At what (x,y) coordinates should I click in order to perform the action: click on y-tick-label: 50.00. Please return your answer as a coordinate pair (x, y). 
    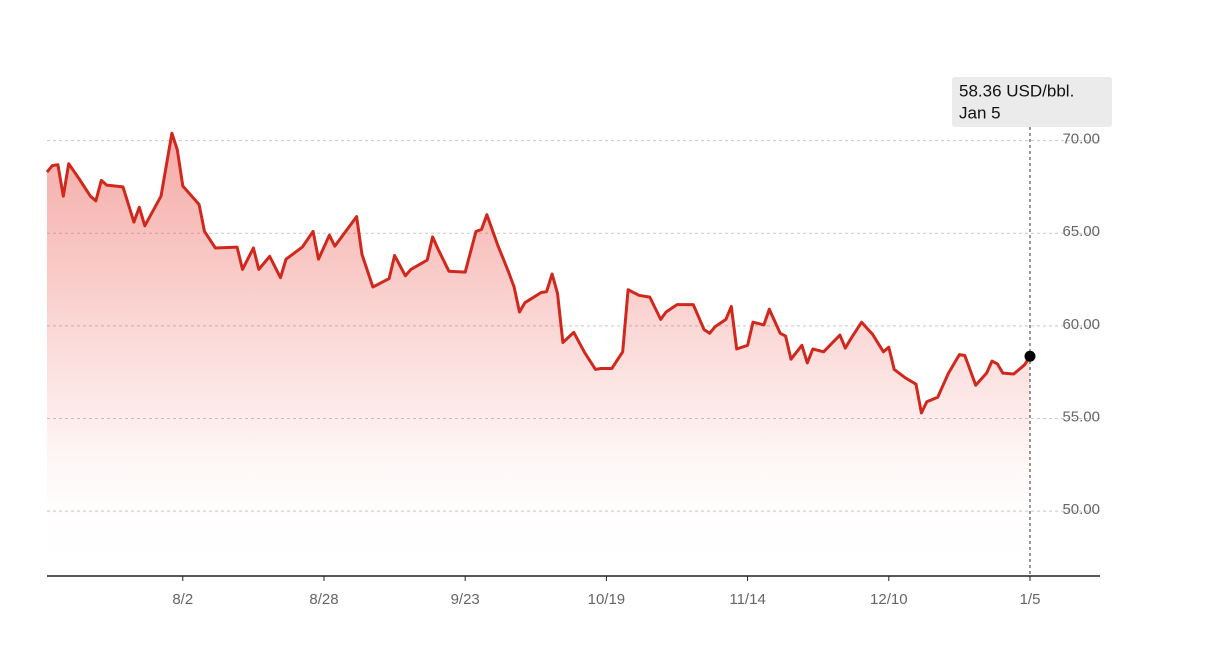
    Looking at the image, I should click on (1081, 509).